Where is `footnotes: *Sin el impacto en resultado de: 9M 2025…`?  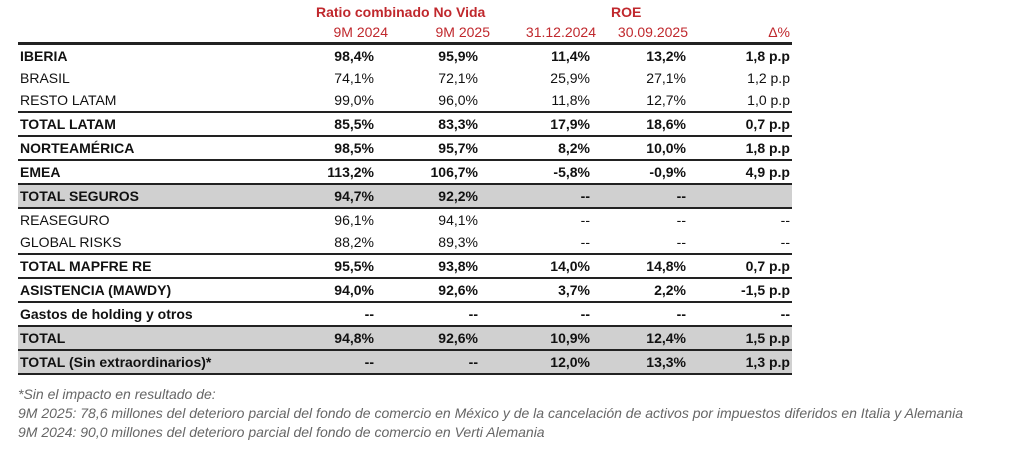
footnotes: *Sin el impacto en resultado de: 9M 2025… is located at coordinates (518, 413).